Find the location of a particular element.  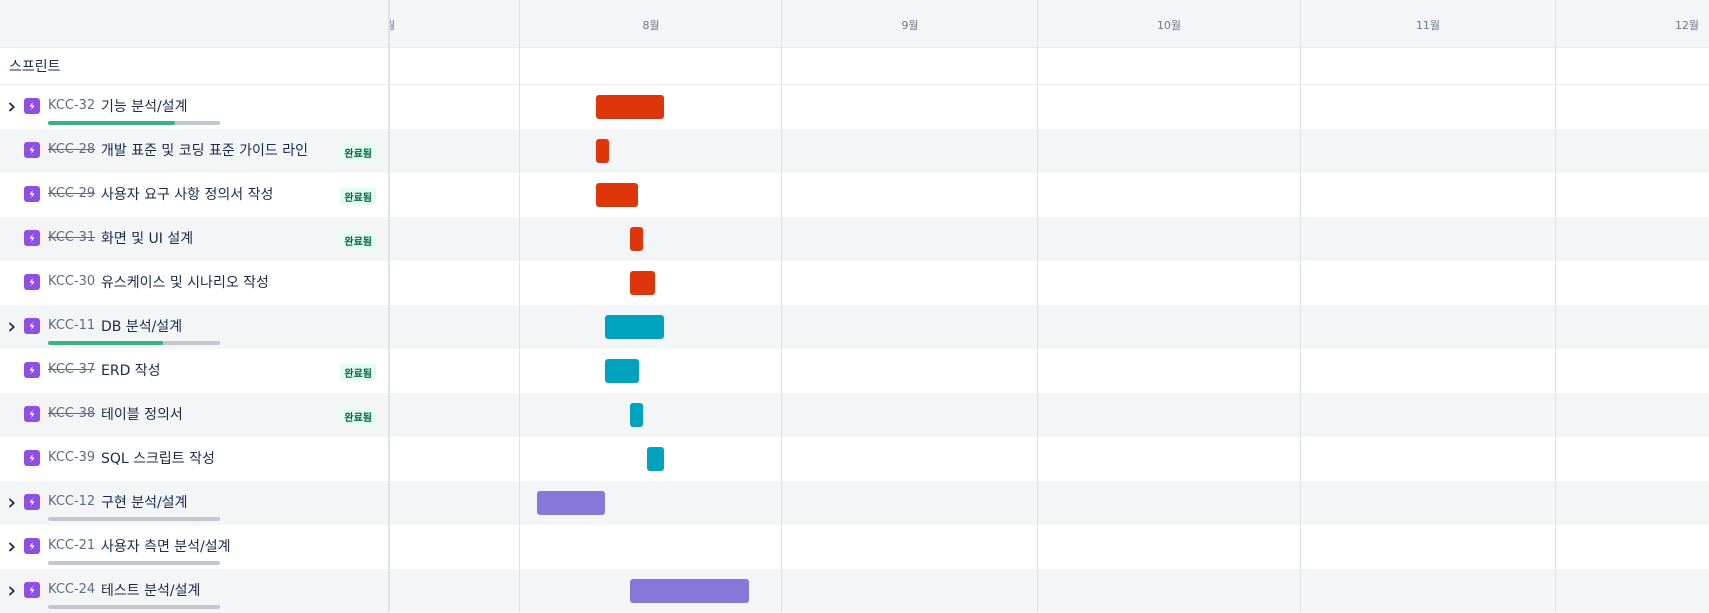

issue-row: KCC-39 SQL 스크립트 작성 is located at coordinates (194, 459).